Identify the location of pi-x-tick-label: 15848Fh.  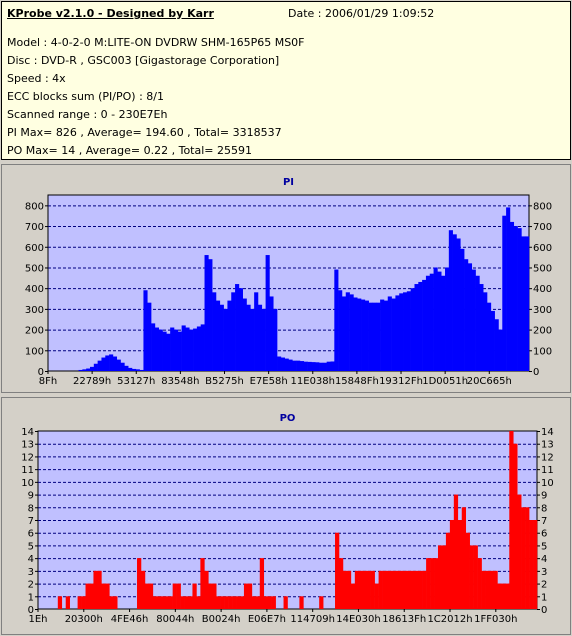
(357, 381).